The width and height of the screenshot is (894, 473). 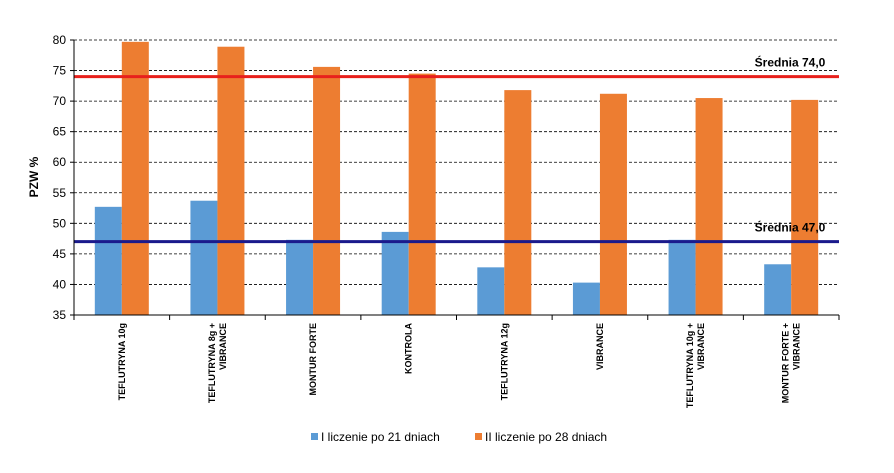 I want to click on y-tick-labels: 35 40 45 50 55 60 65 70 75 80, so click(x=60, y=177).